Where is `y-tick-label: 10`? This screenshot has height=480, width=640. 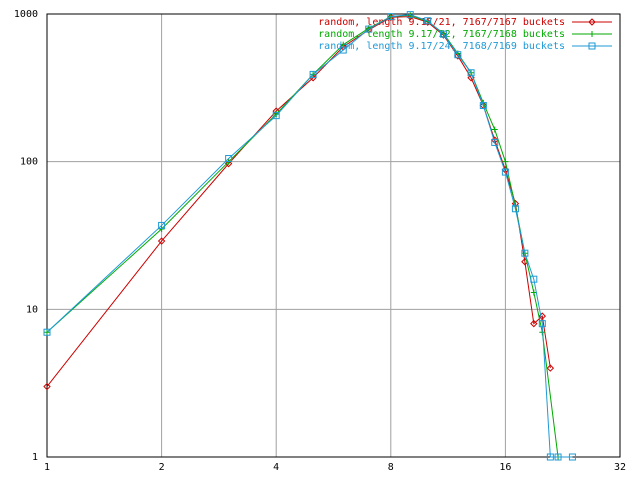 y-tick-label: 10 is located at coordinates (32, 309).